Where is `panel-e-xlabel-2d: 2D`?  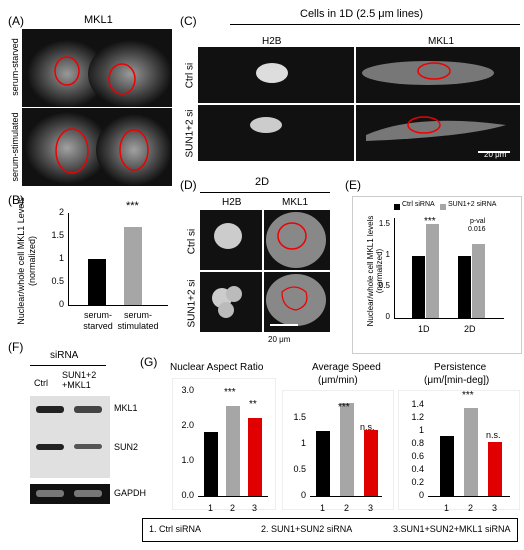 panel-e-xlabel-2d: 2D is located at coordinates (470, 329).